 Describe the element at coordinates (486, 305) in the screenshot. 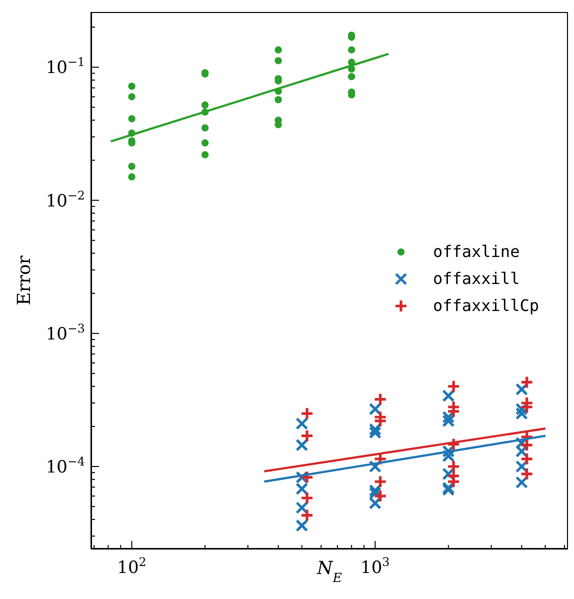

I see `legend-label: offaxxillCp` at that location.